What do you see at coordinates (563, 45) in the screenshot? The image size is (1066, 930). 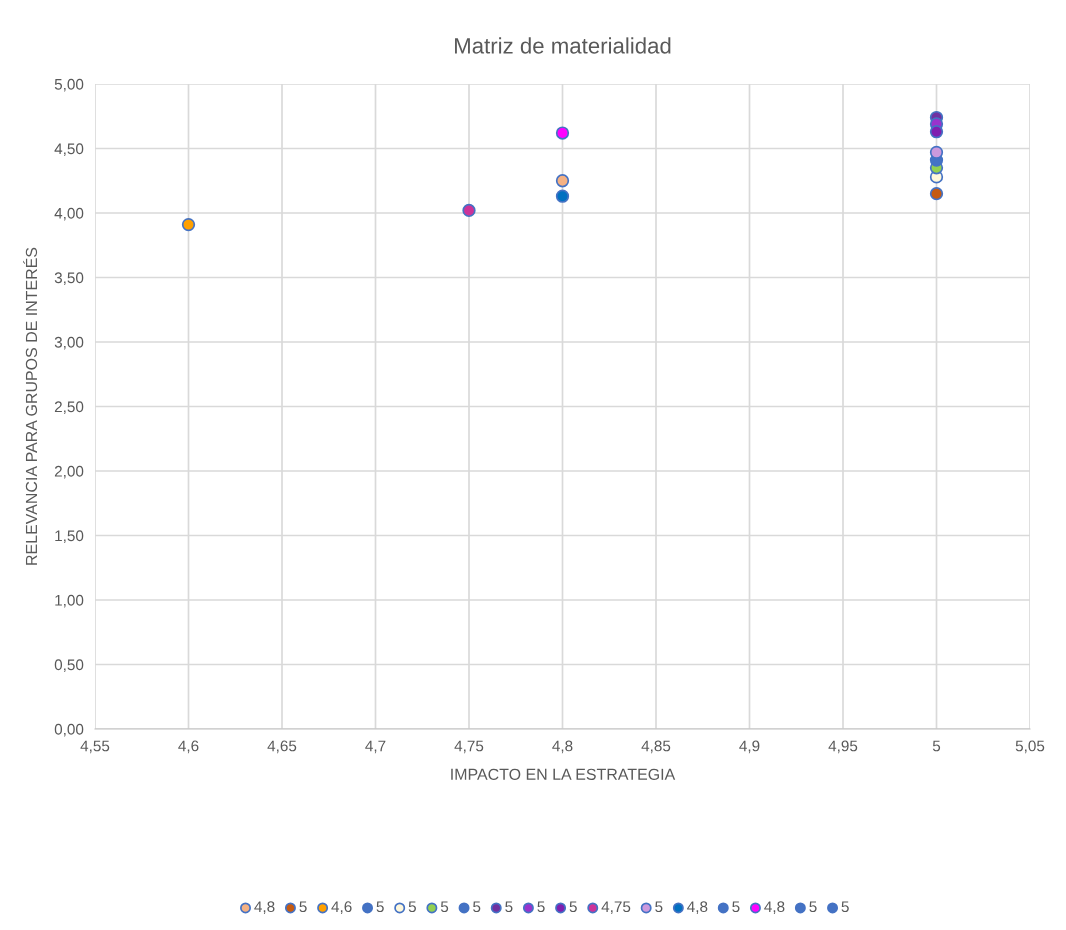 I see `chart-title: Matriz de materialidad` at bounding box center [563, 45].